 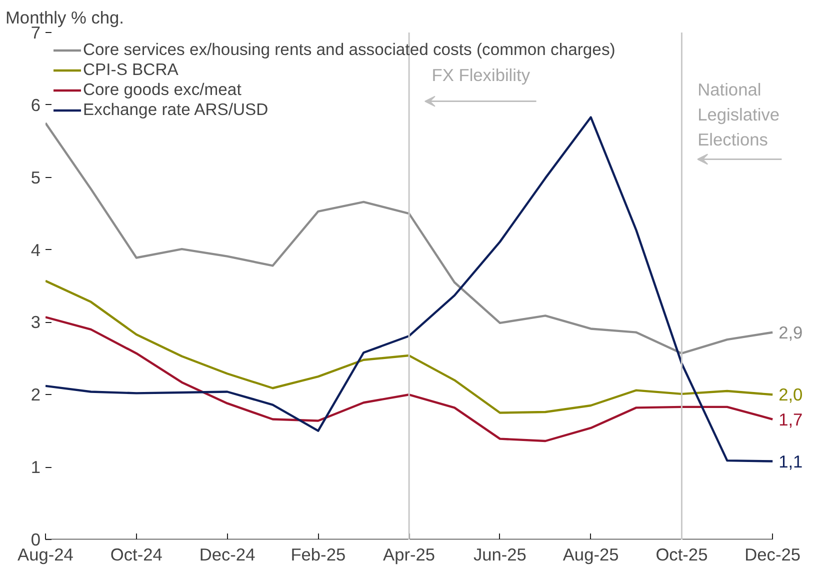 I want to click on x-tick-label: Aug-25, so click(x=590, y=554).